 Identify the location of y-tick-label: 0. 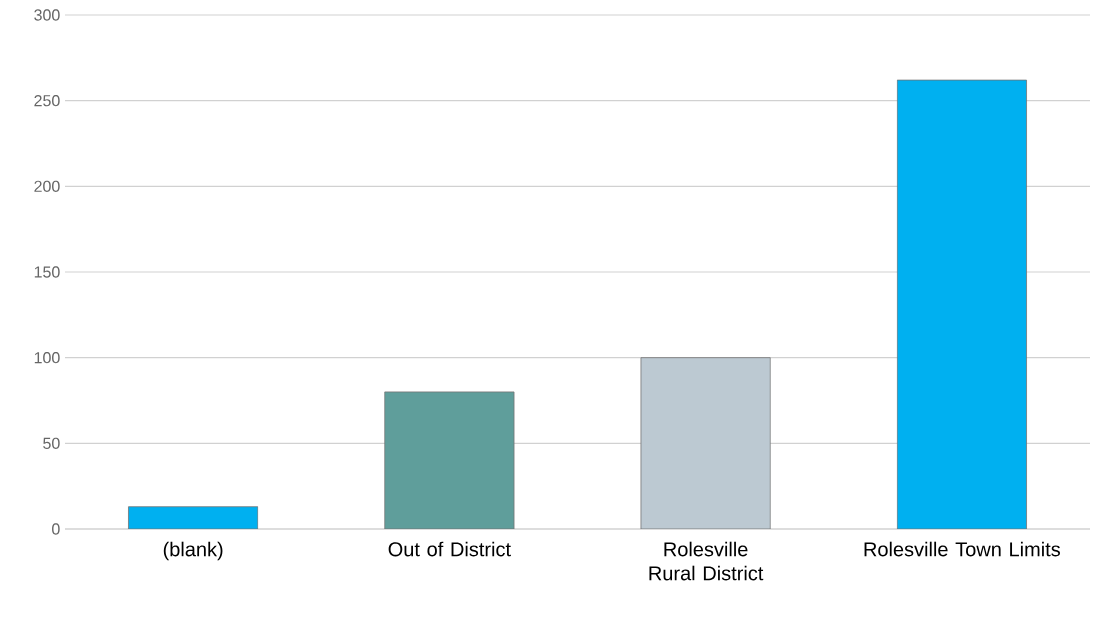
(56, 529).